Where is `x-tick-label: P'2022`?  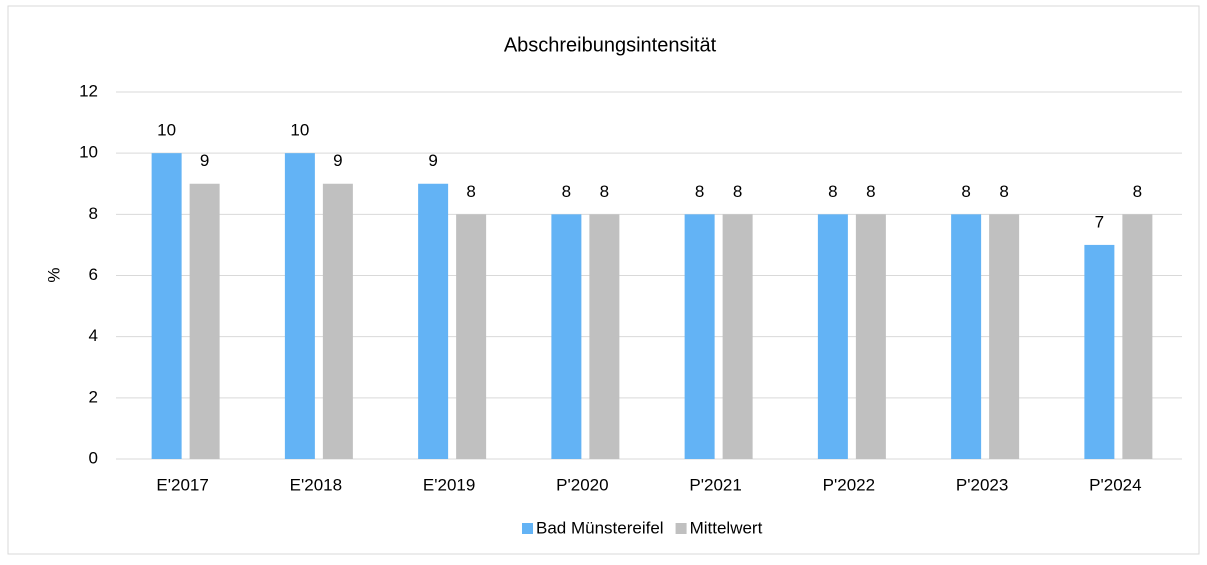
x-tick-label: P'2022 is located at coordinates (849, 484).